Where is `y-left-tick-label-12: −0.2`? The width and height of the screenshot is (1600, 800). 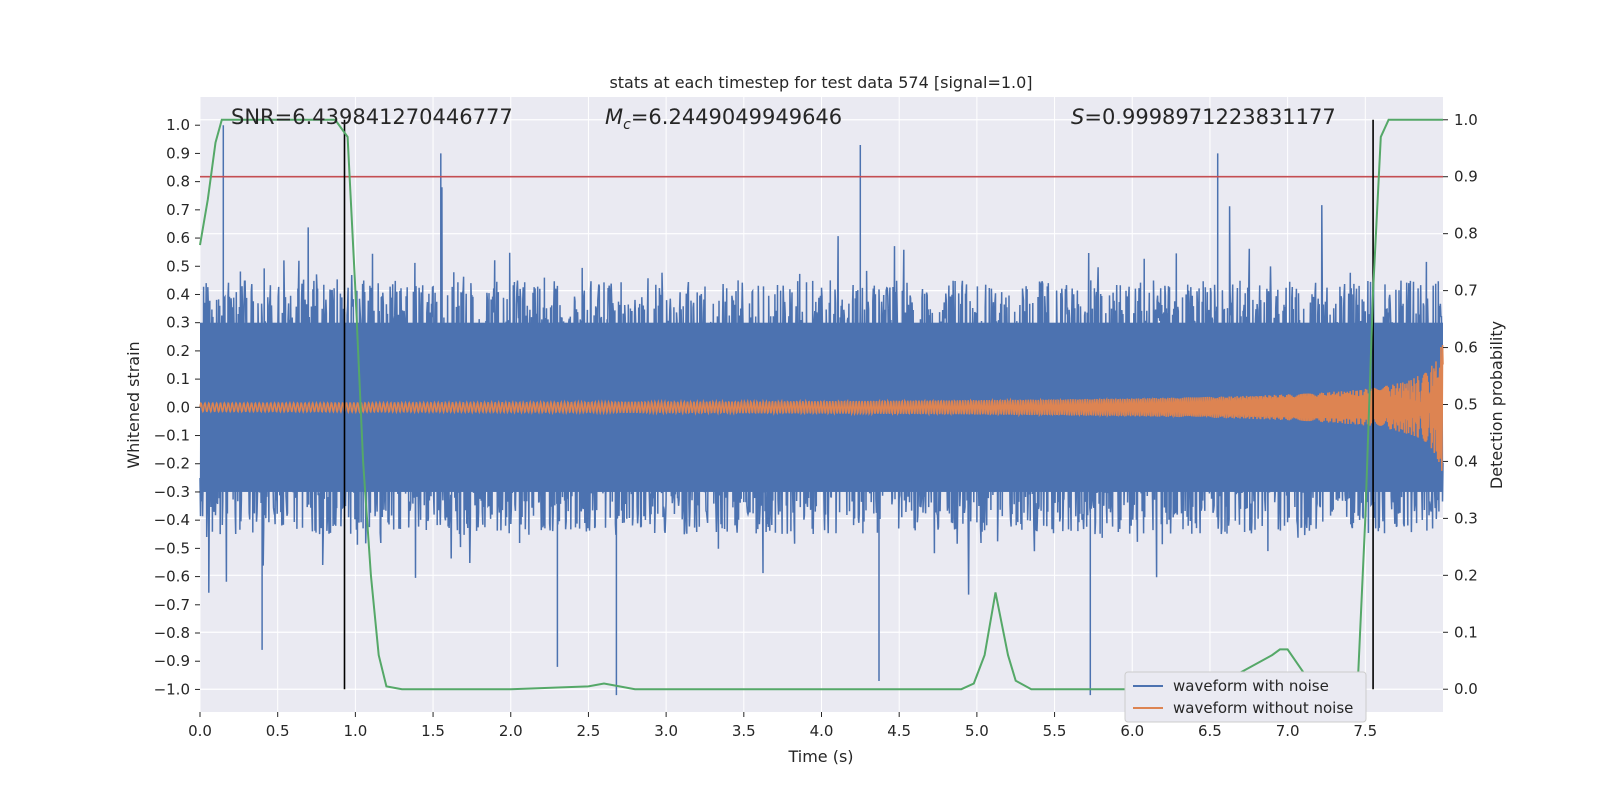 y-left-tick-label-12: −0.2 is located at coordinates (172, 464).